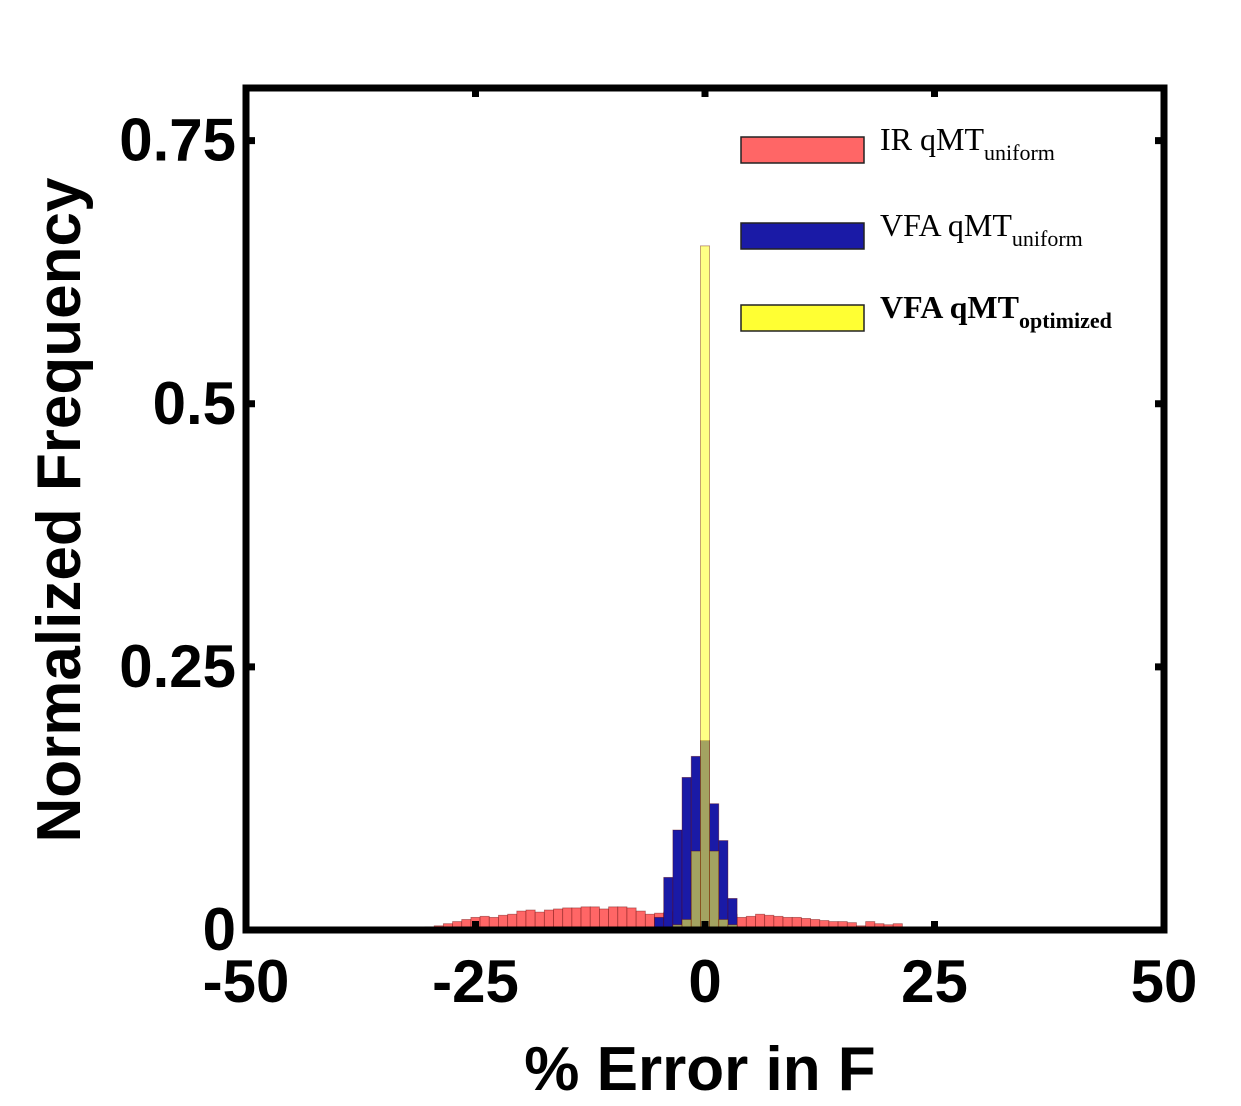 This screenshot has width=1241, height=1106. I want to click on x-tick-label: -50, so click(246, 981).